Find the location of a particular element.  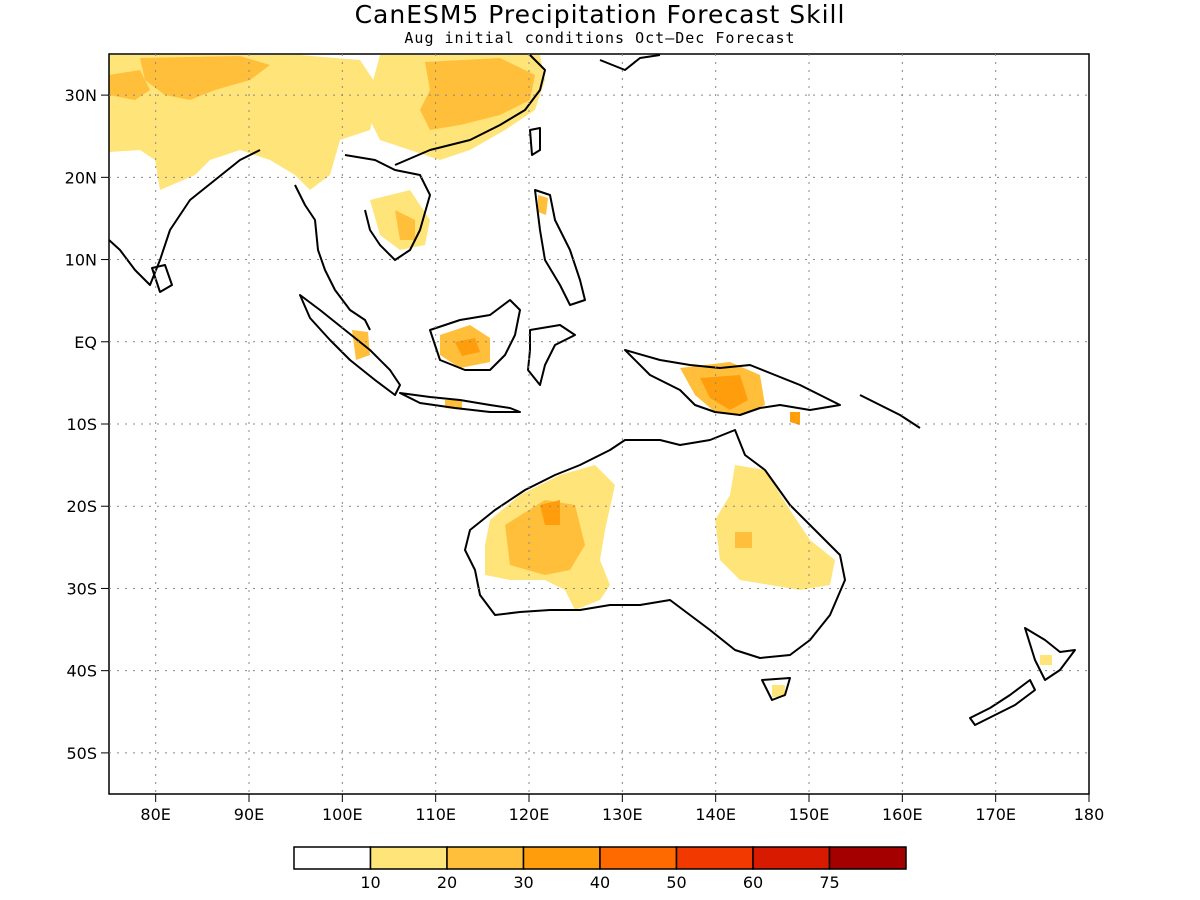

coastline-nz-south is located at coordinates (1002, 702).